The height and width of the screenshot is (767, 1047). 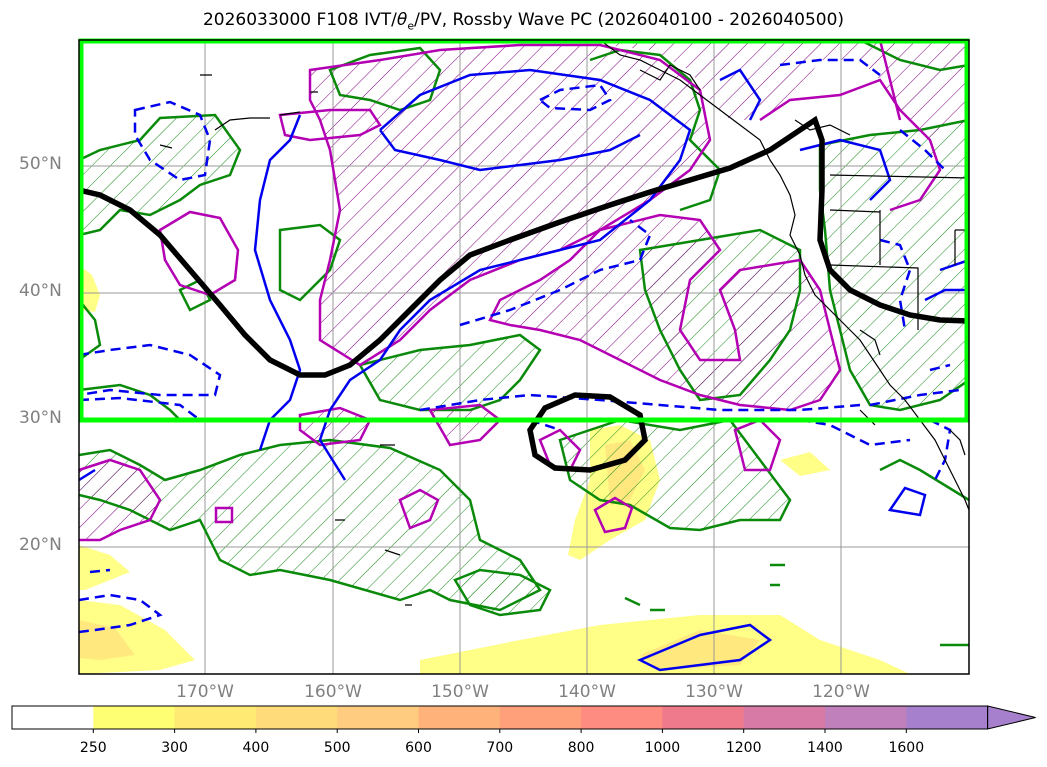 I want to click on lat-label-50n: 50°N, so click(x=40, y=164).